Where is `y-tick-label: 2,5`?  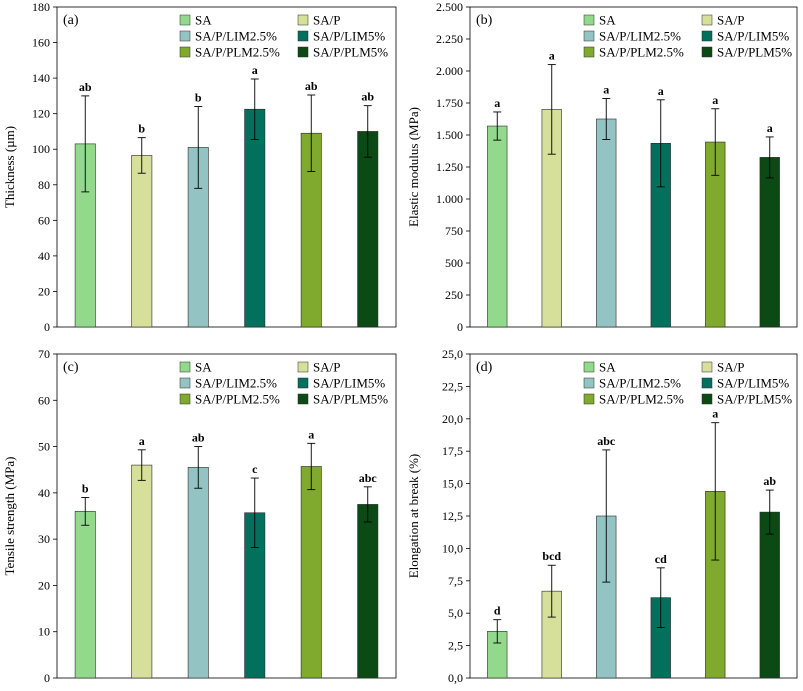 y-tick-label: 2,5 is located at coordinates (455, 646).